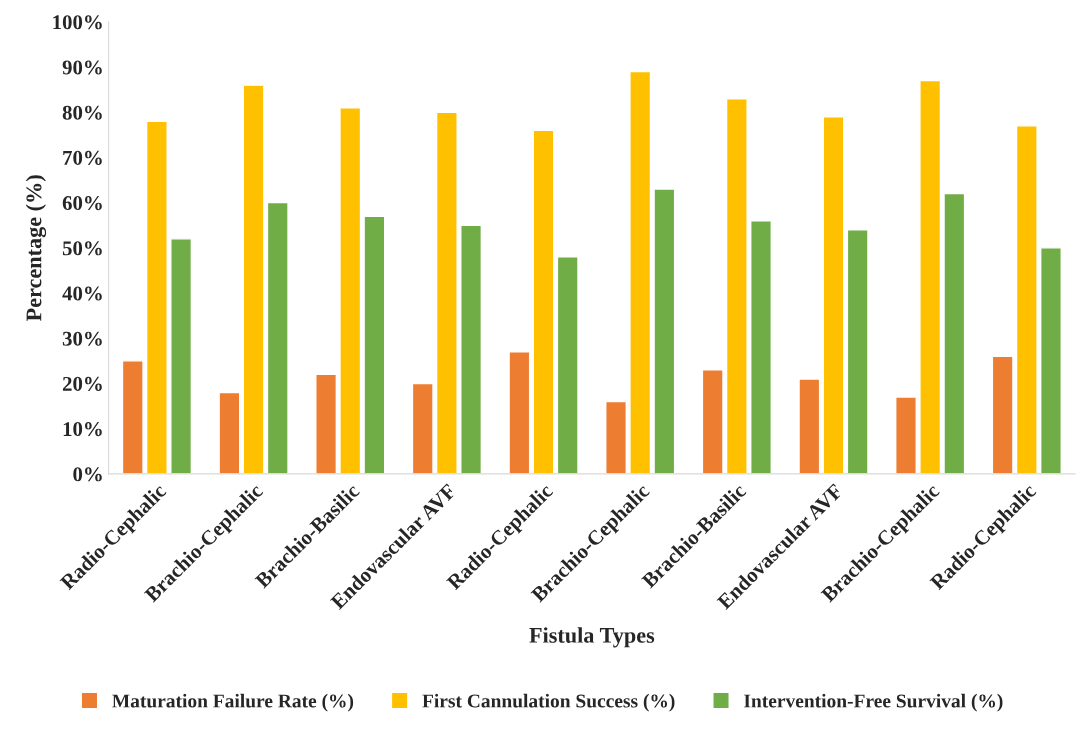 The height and width of the screenshot is (729, 1086). What do you see at coordinates (592, 637) in the screenshot?
I see `x-axis-title: Fistula Types` at bounding box center [592, 637].